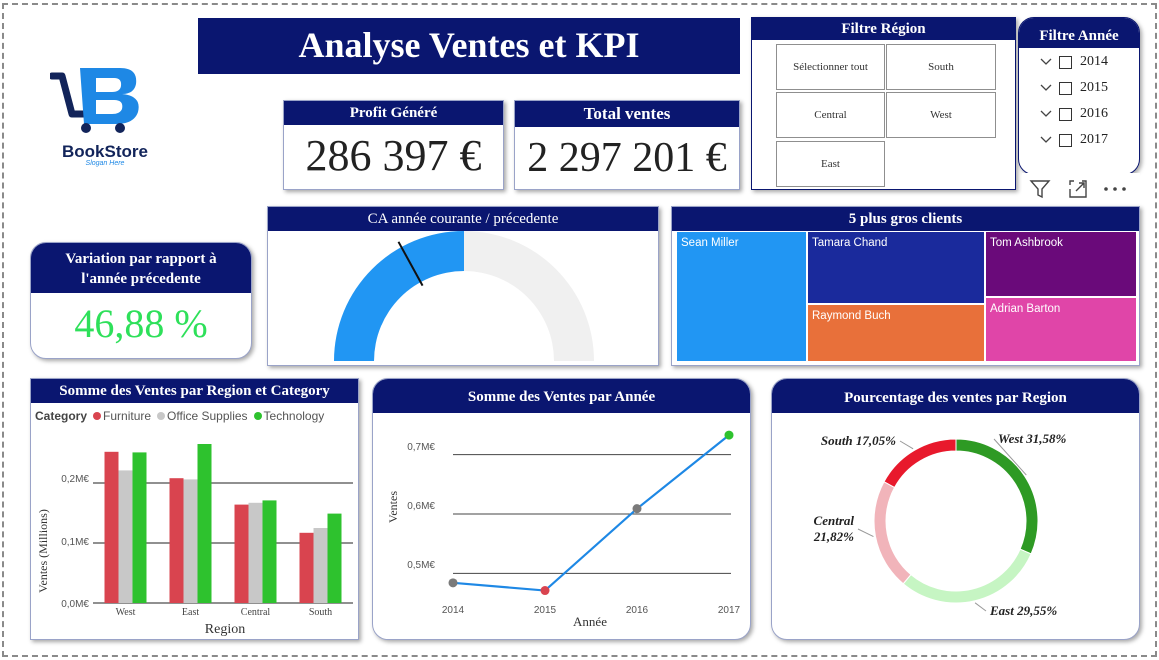  I want to click on legend-label-office: Office Supplies, so click(207, 416).